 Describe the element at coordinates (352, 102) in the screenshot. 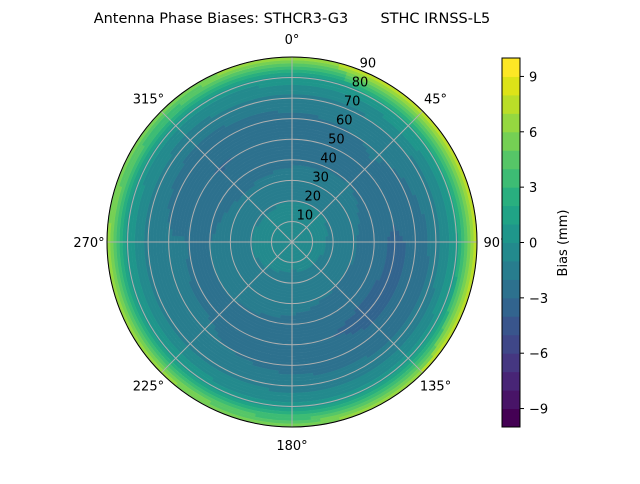

I see `radial-tick-label: 70` at that location.